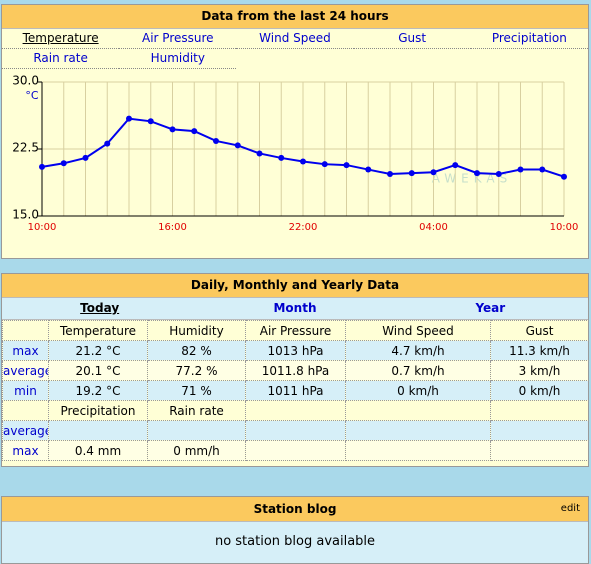 Image resolution: width=591 pixels, height=564 pixels. What do you see at coordinates (196, 330) in the screenshot?
I see `column-header: Humidity` at bounding box center [196, 330].